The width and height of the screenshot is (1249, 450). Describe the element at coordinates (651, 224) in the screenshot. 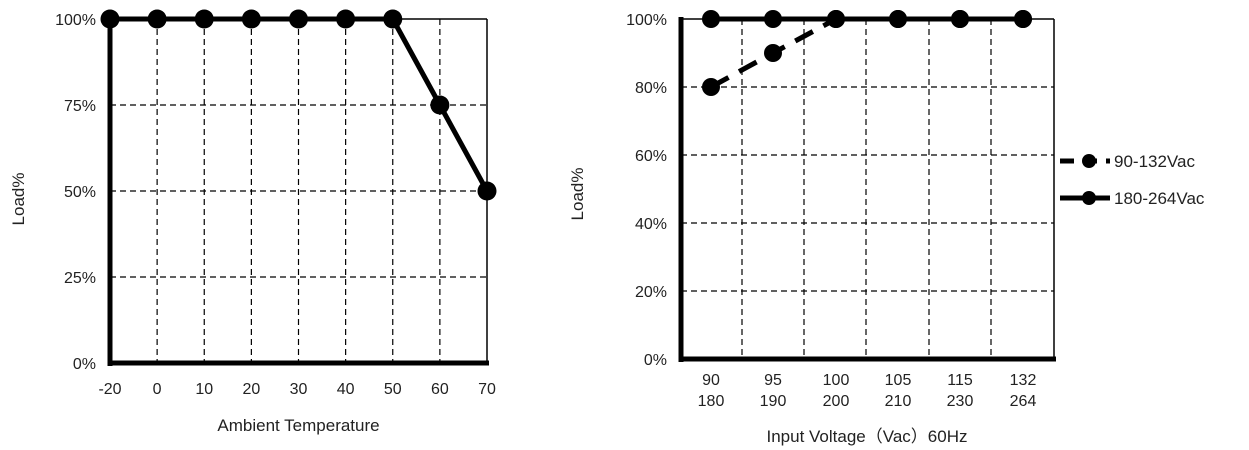

I see `y-tick-label: 40%` at that location.